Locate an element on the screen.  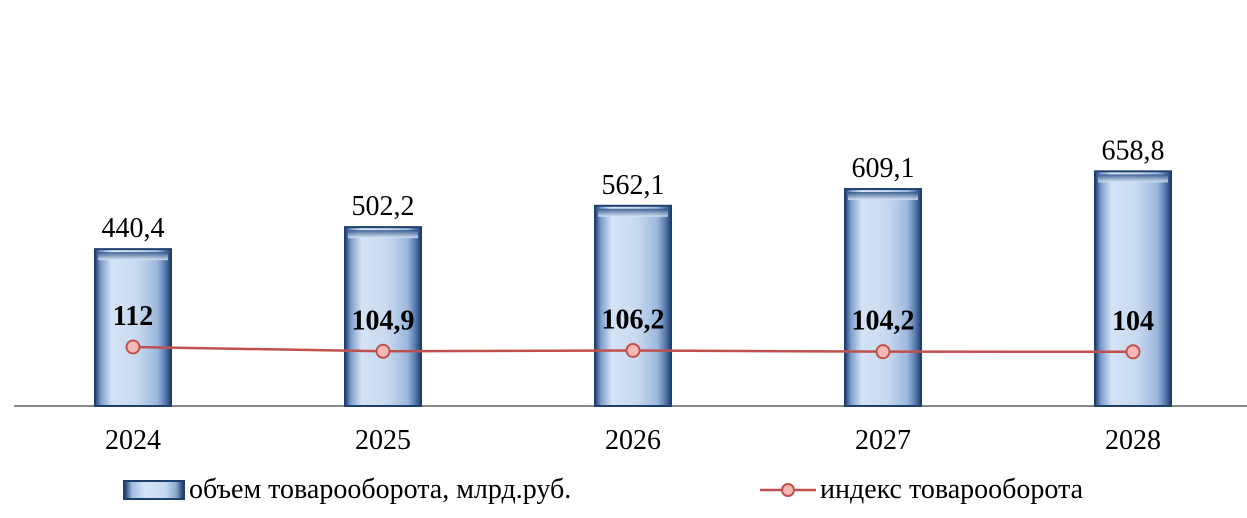
bar-value-label-2024: 440,4 is located at coordinates (133, 228).